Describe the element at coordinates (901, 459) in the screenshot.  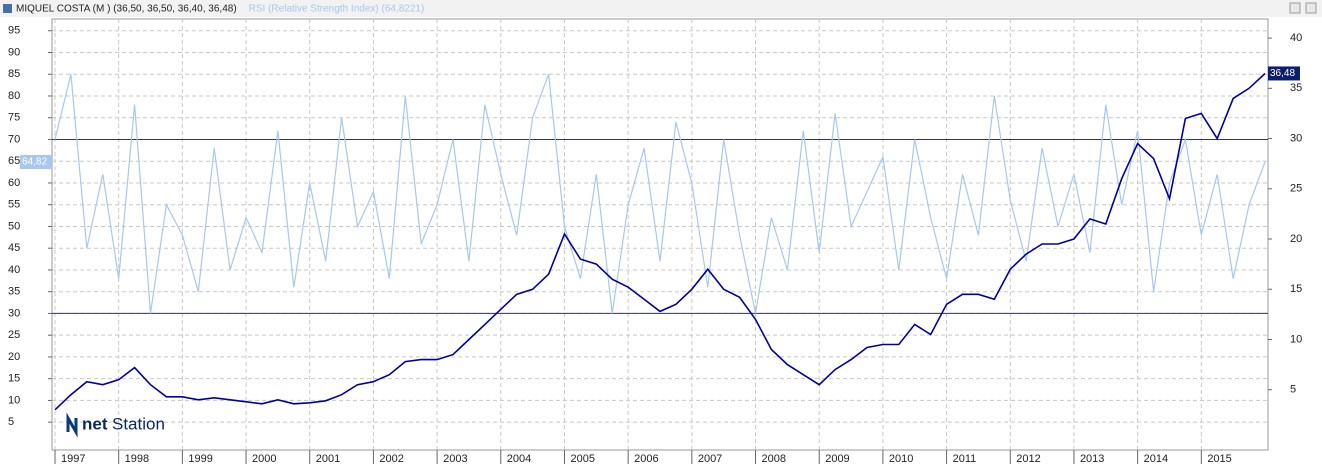
I see `x-tick-label: 2010` at that location.